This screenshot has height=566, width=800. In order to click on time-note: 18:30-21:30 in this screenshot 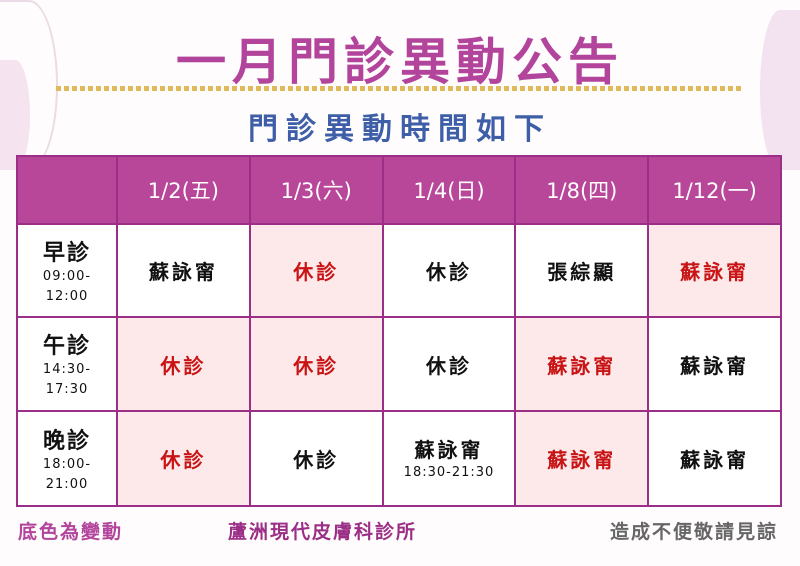, I will do `click(449, 472)`.